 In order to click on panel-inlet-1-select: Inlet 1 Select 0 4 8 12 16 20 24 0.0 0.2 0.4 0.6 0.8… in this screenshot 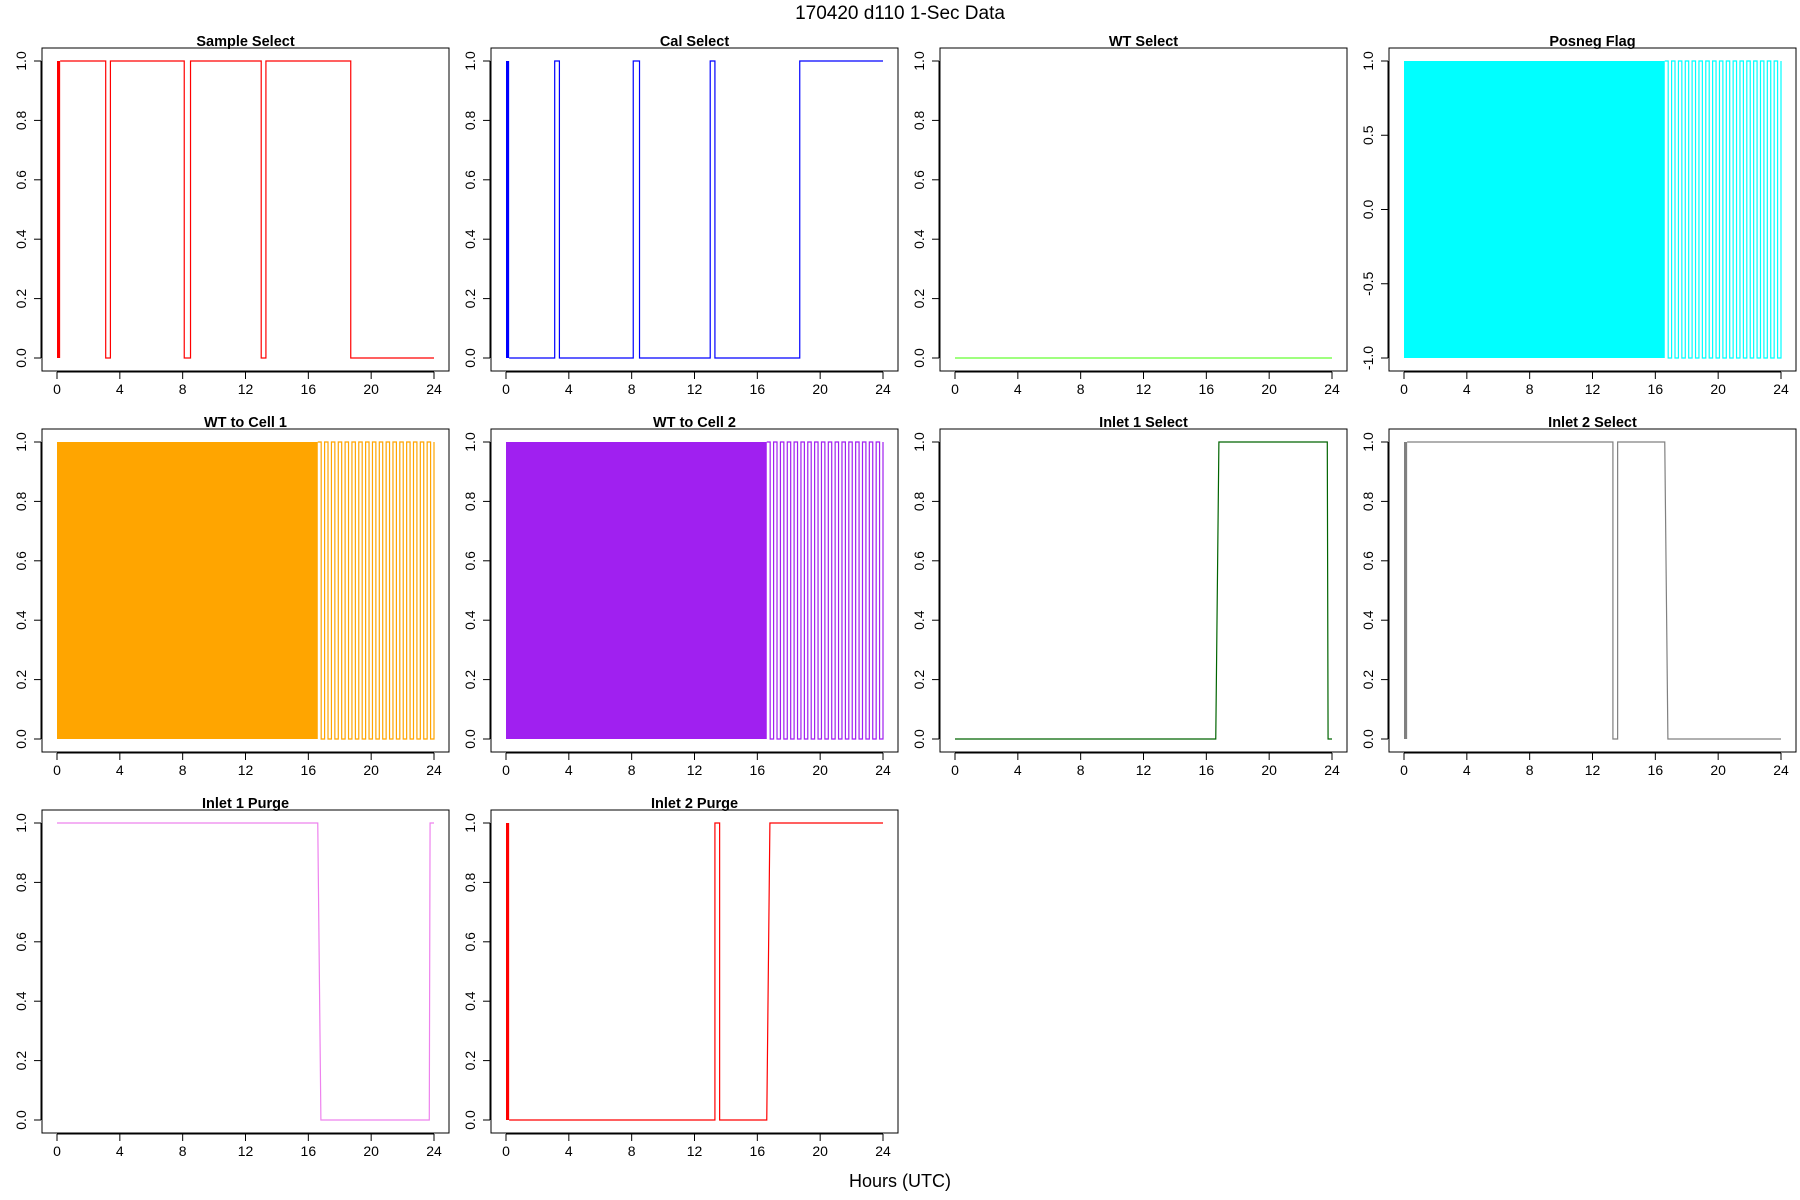, I will do `click(1129, 596)`.